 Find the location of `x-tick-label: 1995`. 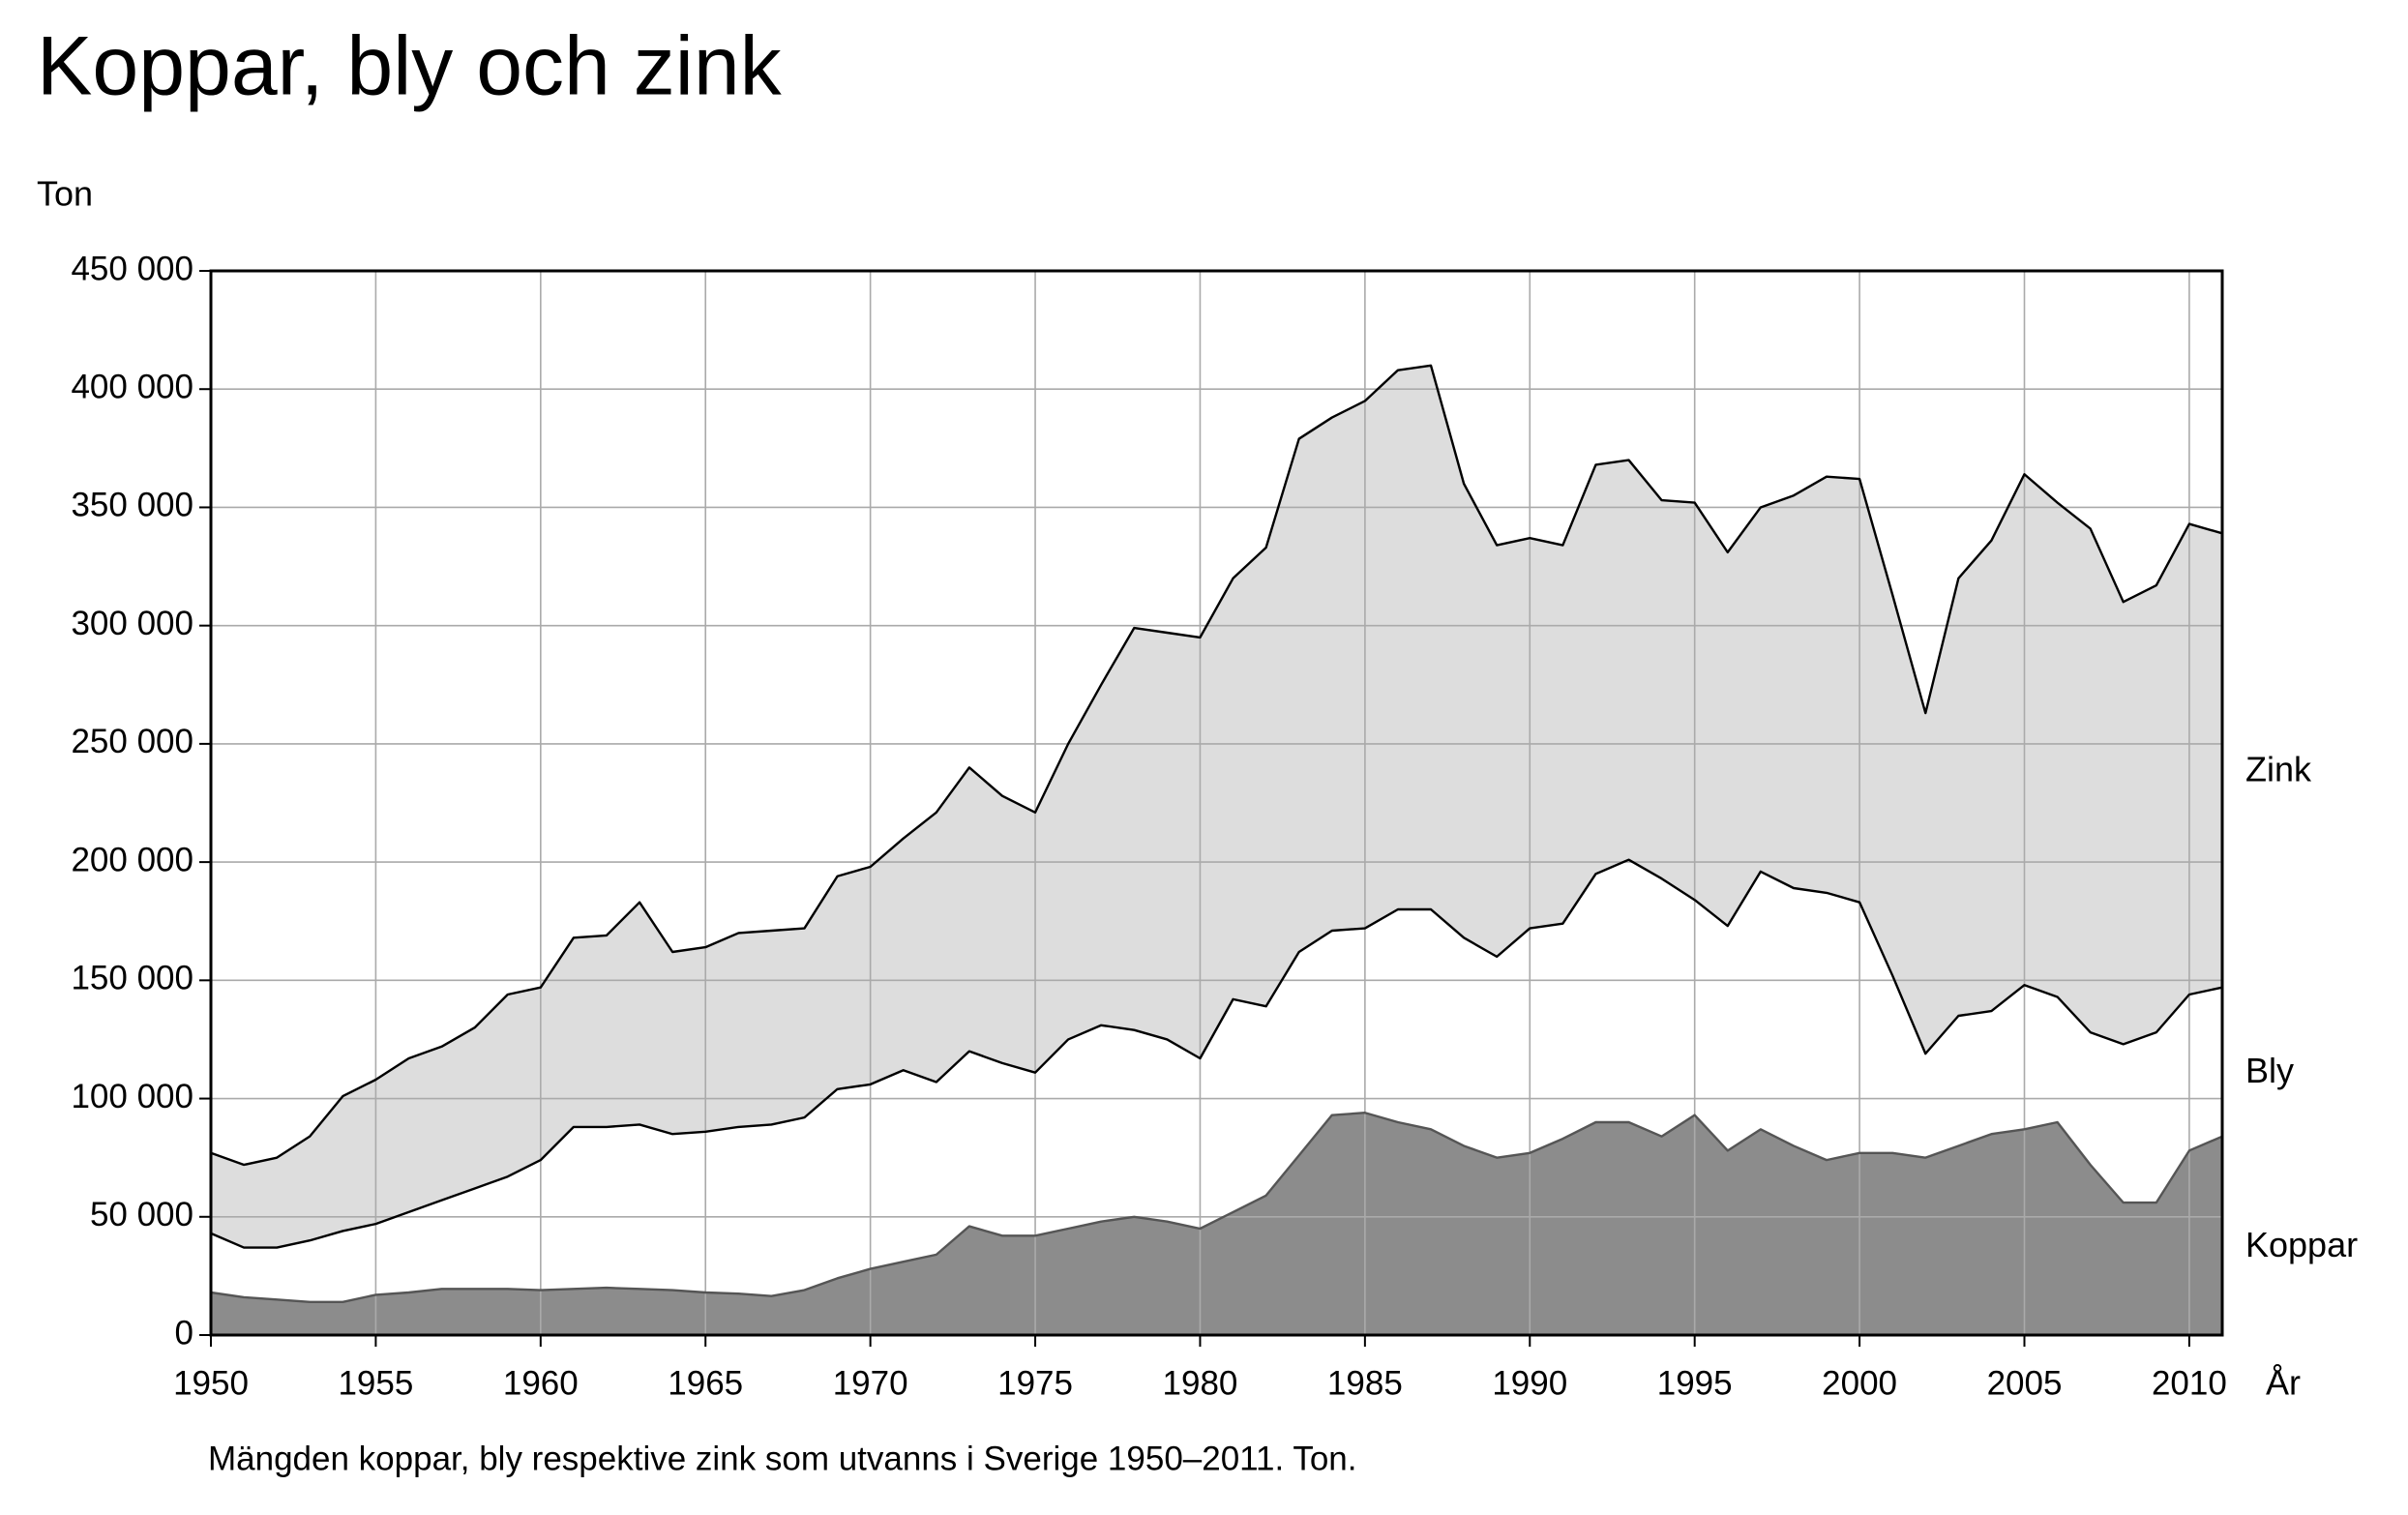

x-tick-label: 1995 is located at coordinates (1695, 1383).